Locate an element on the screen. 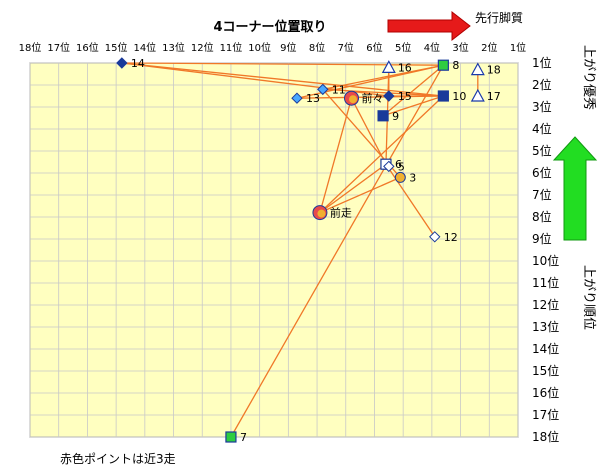  x-tick-label: 8位 is located at coordinates (317, 47).